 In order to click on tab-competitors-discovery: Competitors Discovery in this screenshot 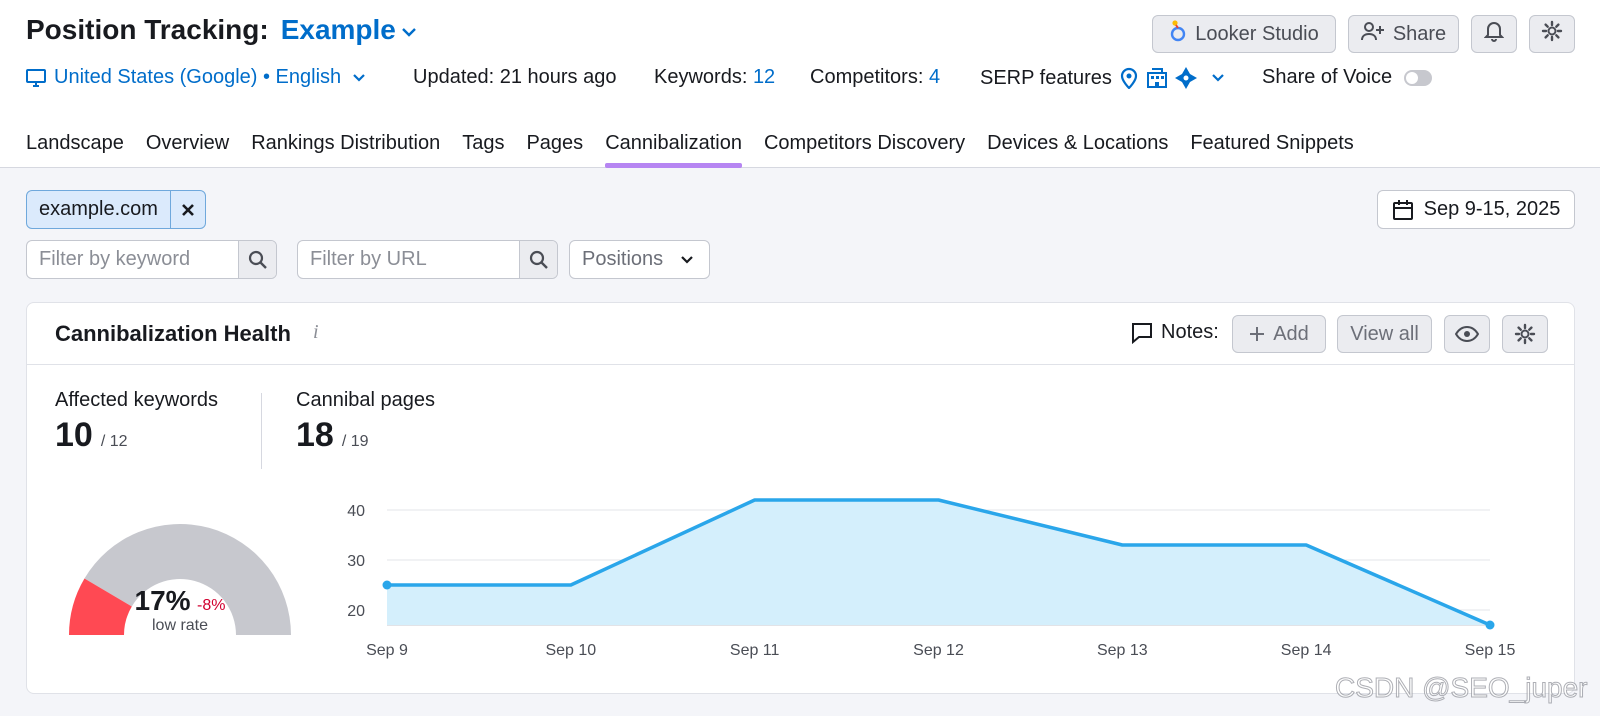, I will do `click(864, 143)`.